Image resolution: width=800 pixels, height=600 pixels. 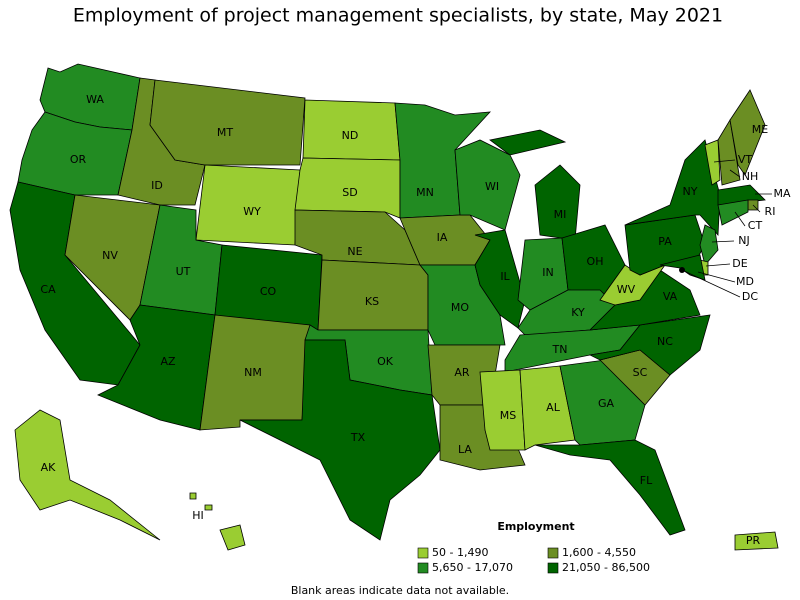 I want to click on legend-label: 5,650 - 17,070, so click(x=472, y=567).